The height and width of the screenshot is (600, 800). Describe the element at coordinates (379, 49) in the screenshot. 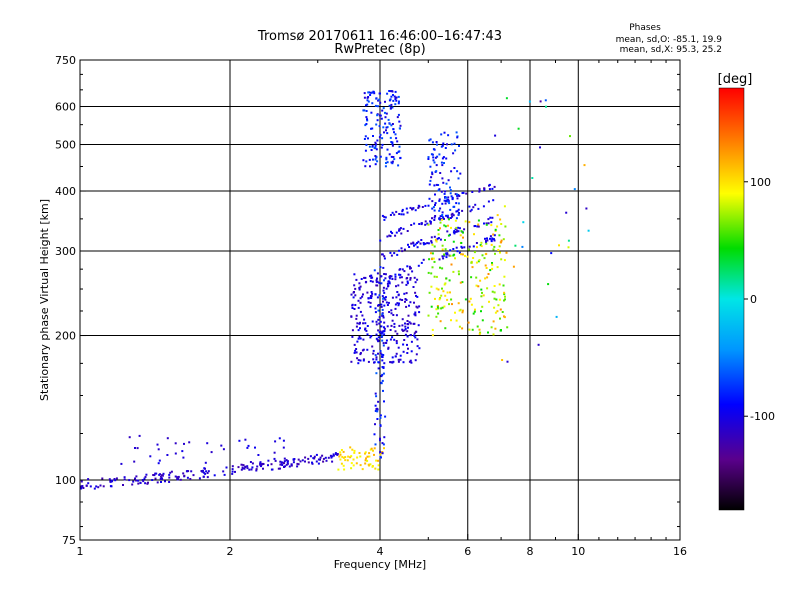

I see `chart-subtitle: RwPretec (8p)` at that location.